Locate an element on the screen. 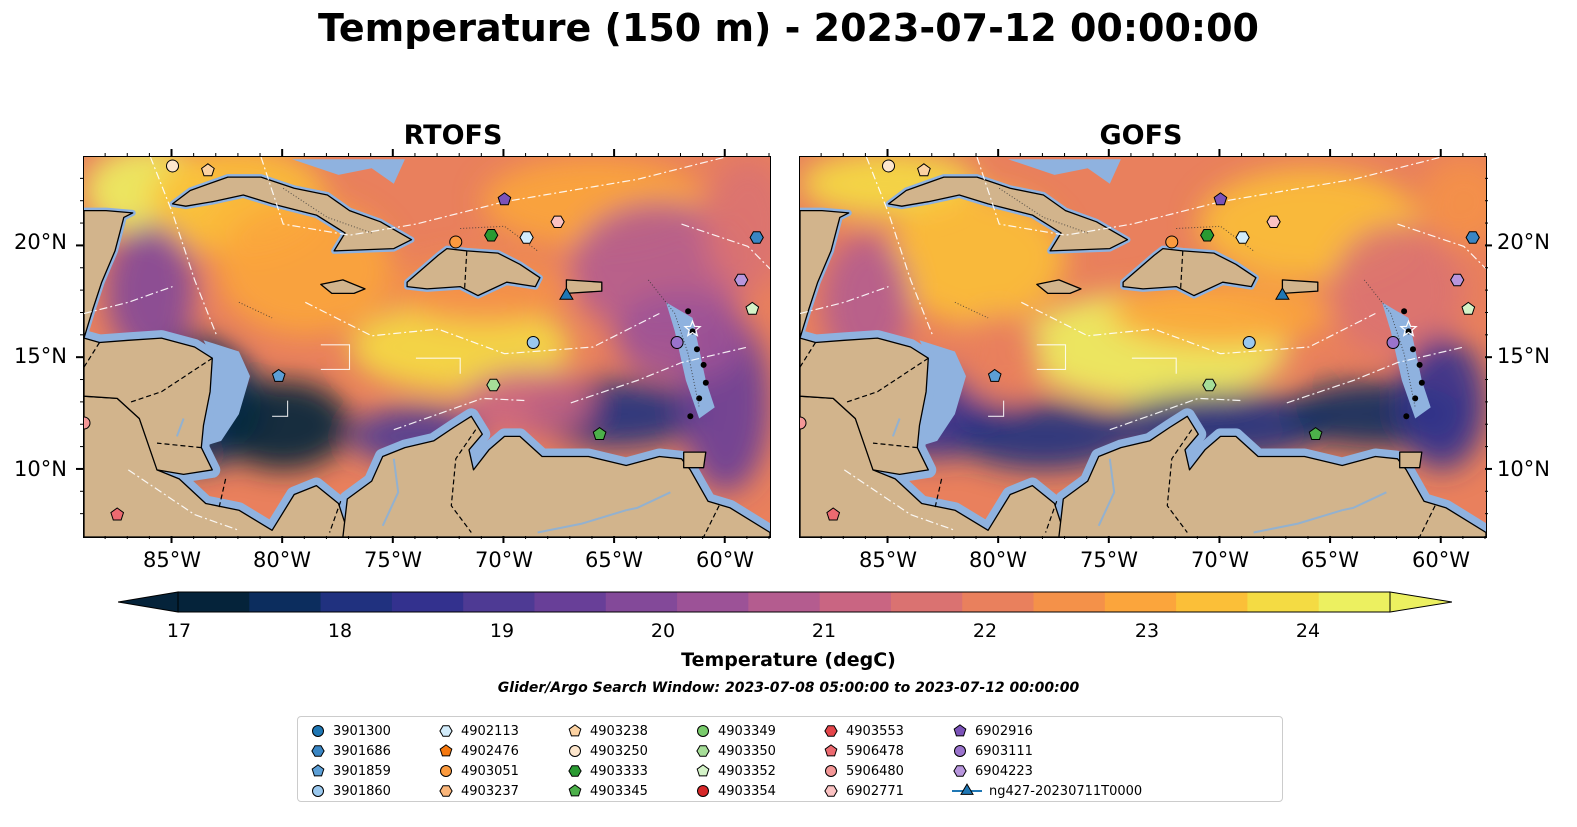 Image resolution: width=1577 pixels, height=827 pixels. lon-tick-label: 75°W is located at coordinates (393, 560).